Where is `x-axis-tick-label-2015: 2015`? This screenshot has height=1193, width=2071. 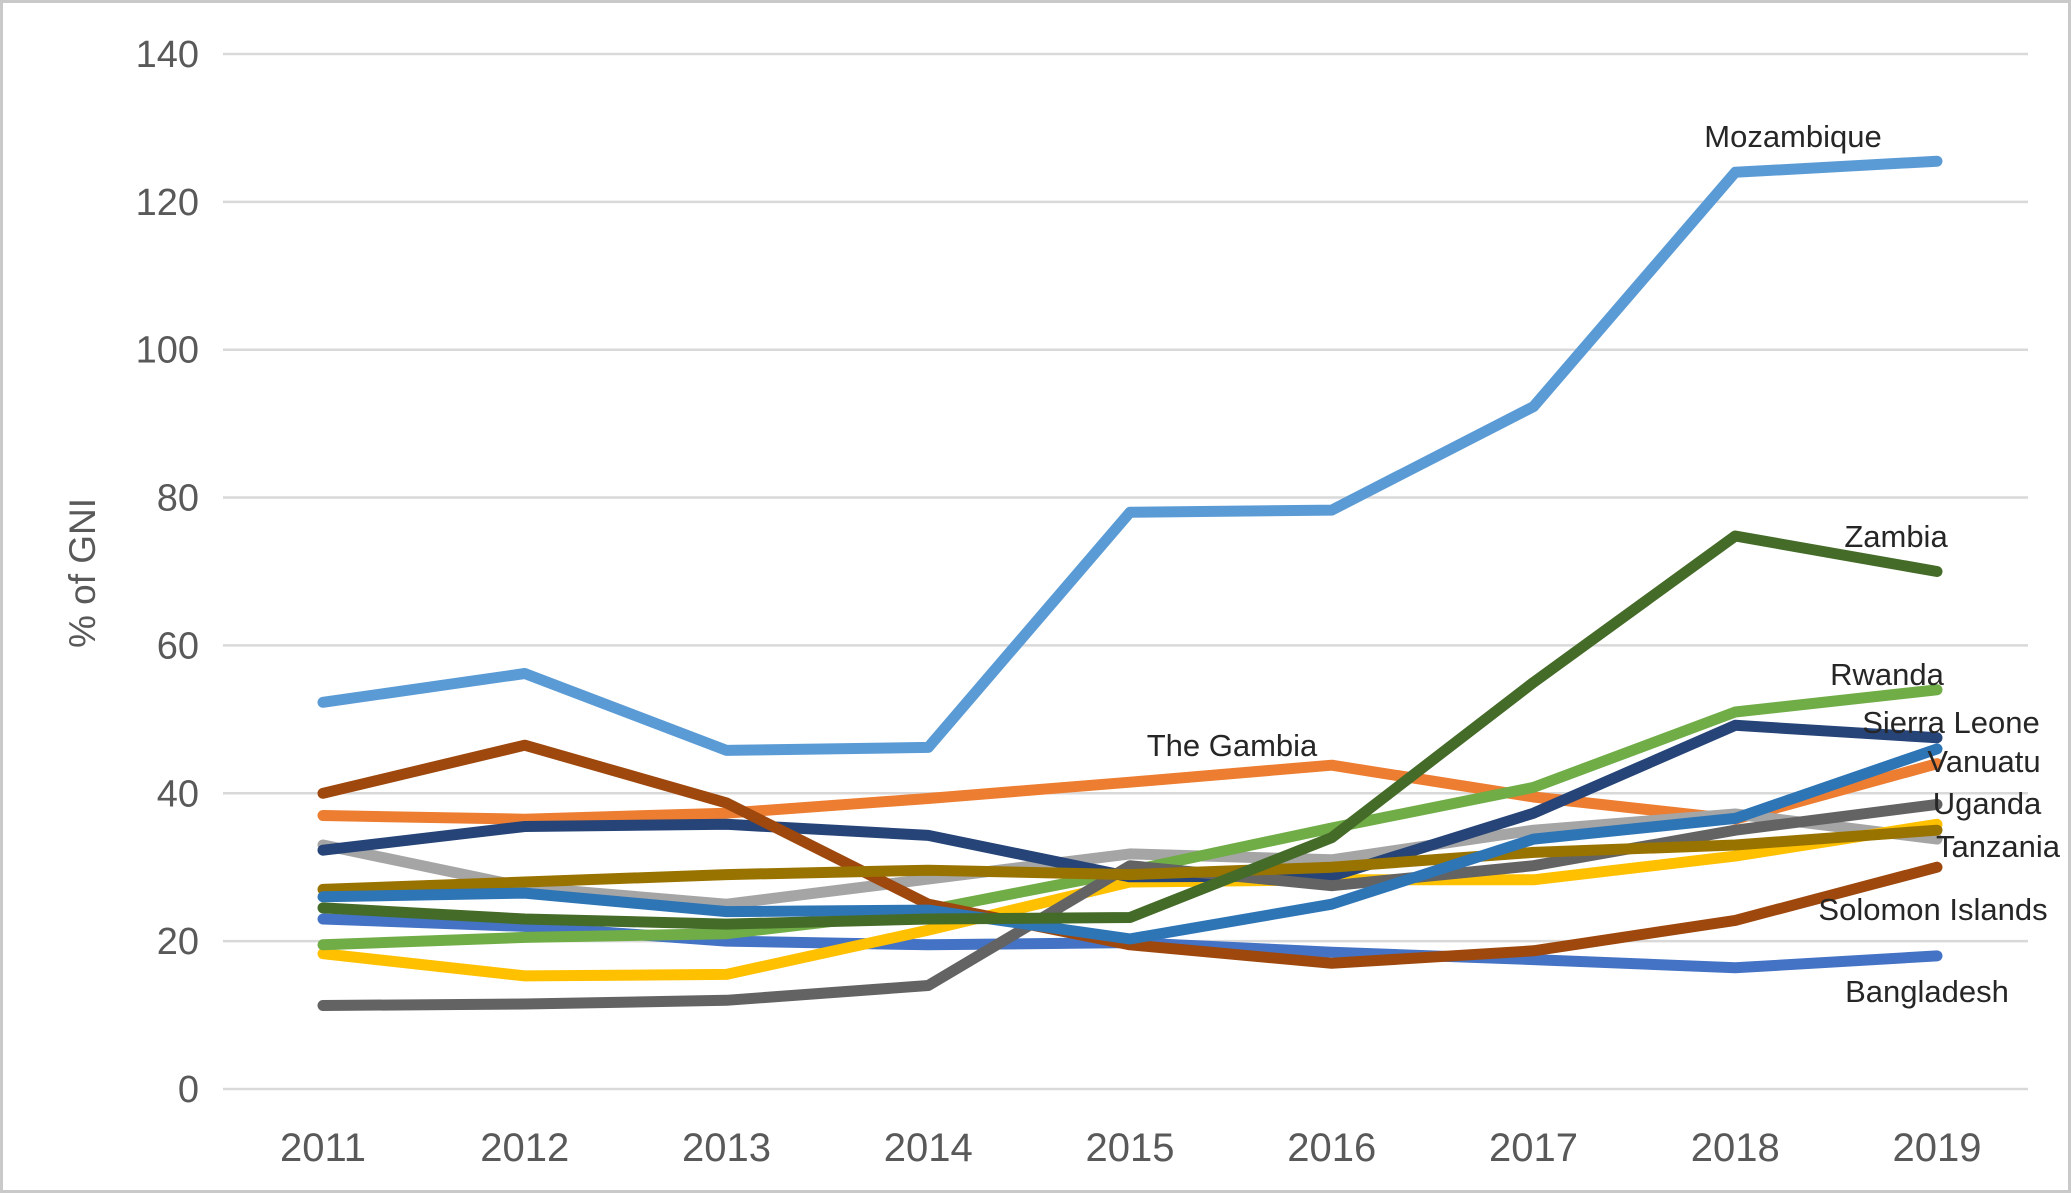 x-axis-tick-label-2015: 2015 is located at coordinates (1130, 1148).